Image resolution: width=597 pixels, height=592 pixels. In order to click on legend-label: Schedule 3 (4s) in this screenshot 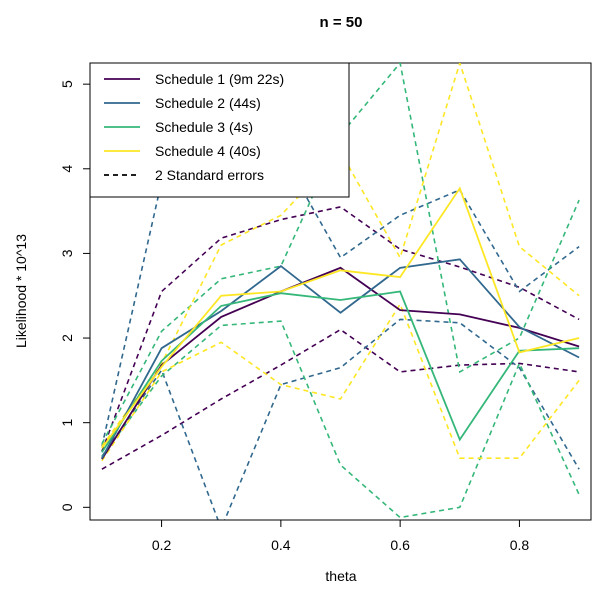, I will do `click(204, 127)`.